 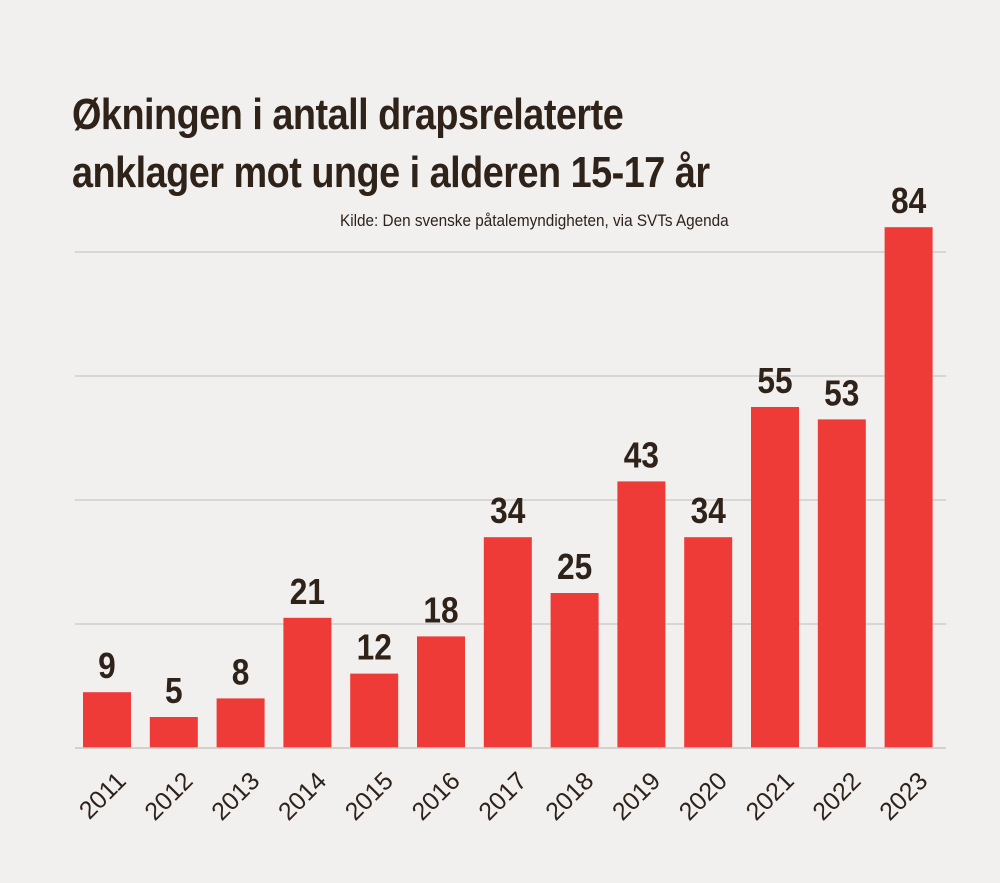 What do you see at coordinates (240, 723) in the screenshot?
I see `bar-2013` at bounding box center [240, 723].